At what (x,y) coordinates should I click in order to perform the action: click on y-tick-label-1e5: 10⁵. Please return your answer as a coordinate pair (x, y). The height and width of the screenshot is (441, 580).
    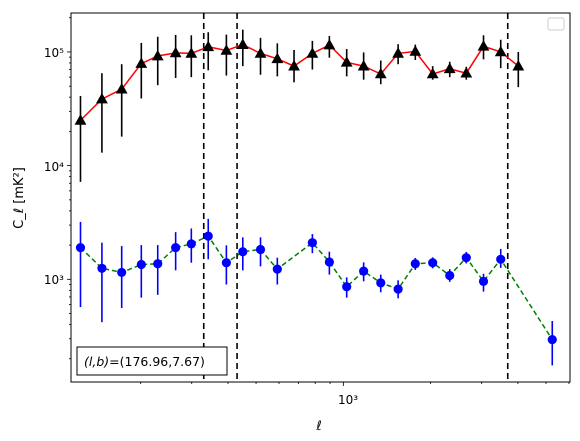
    Looking at the image, I should click on (54, 53).